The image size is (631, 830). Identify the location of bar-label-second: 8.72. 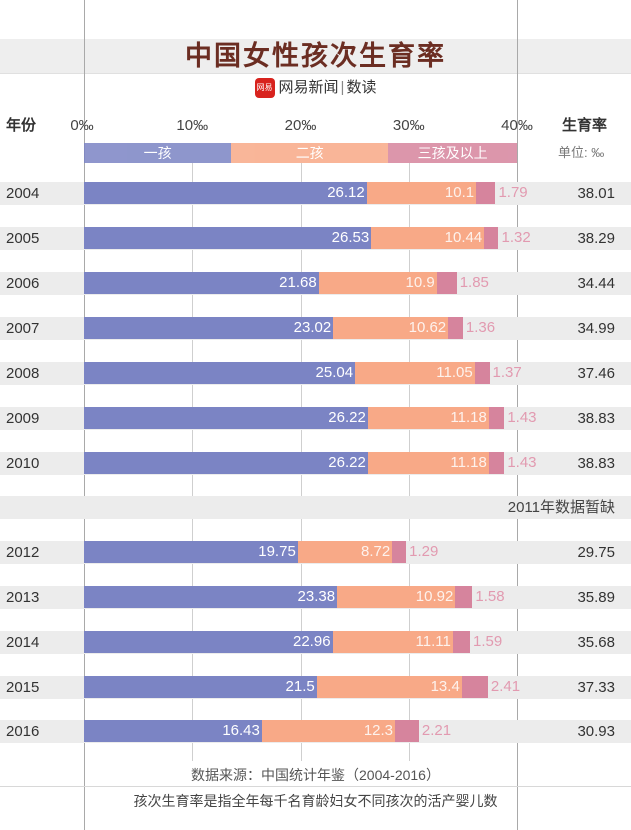
(376, 551).